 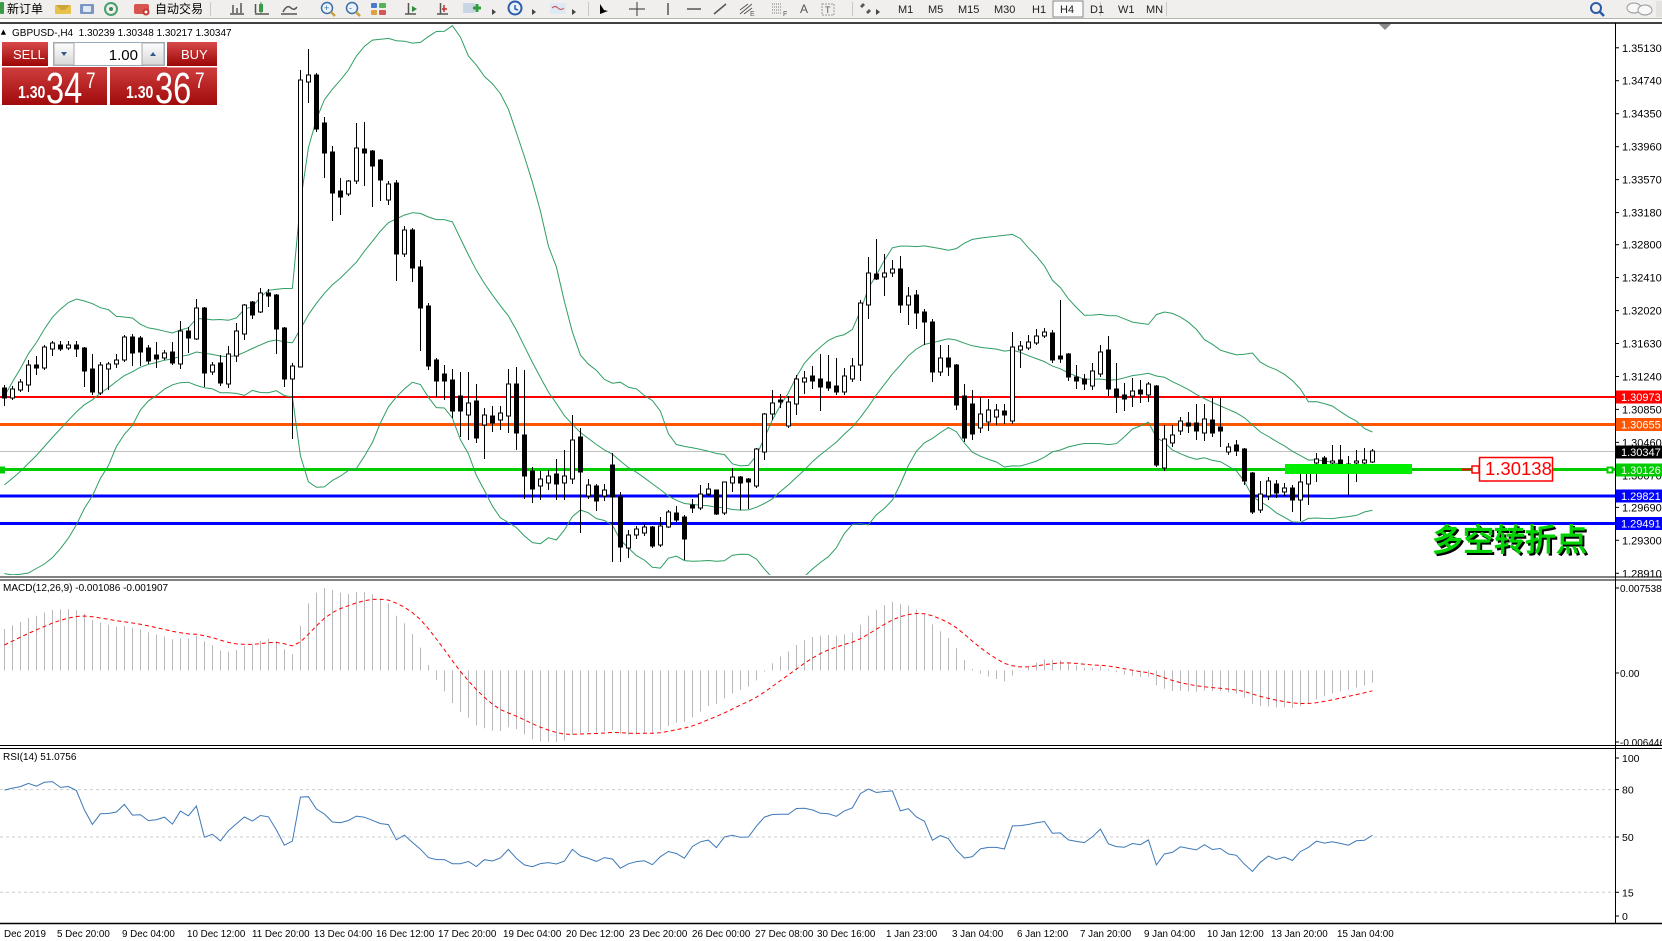 I want to click on svg-text: SELL, so click(x=29, y=54).